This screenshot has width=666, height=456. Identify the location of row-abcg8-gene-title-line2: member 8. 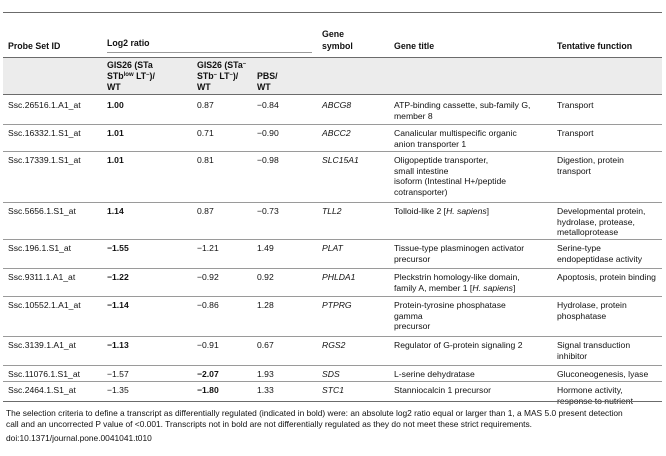
(413, 115).